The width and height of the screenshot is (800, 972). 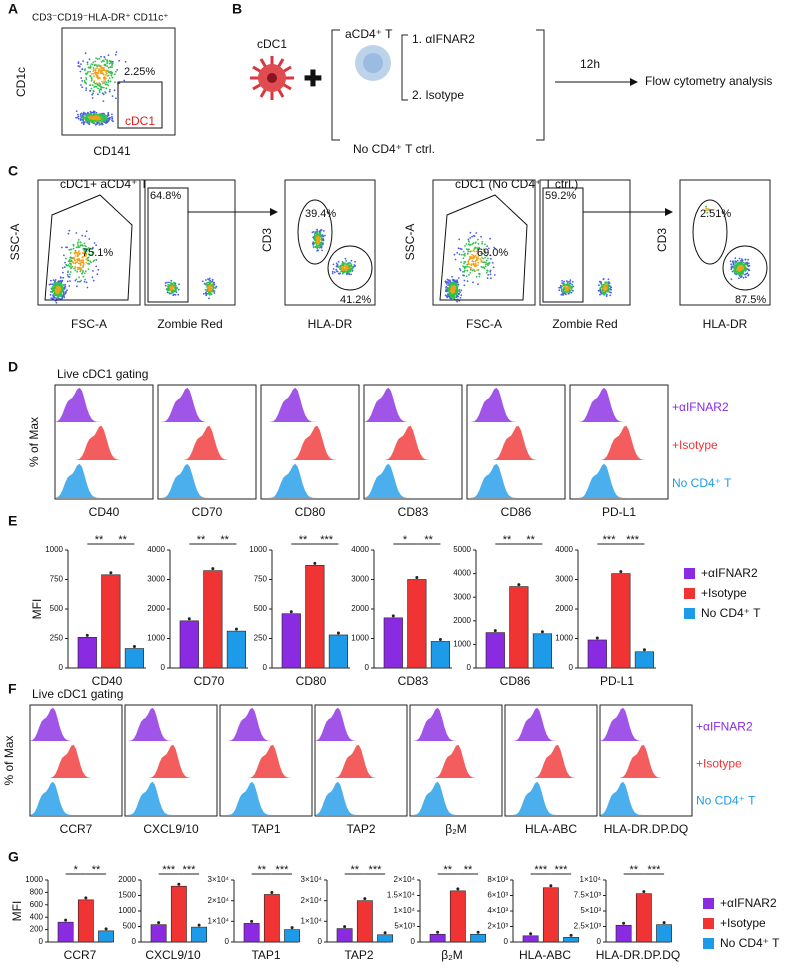 I want to click on cell-label: cDC1, so click(x=272, y=44).